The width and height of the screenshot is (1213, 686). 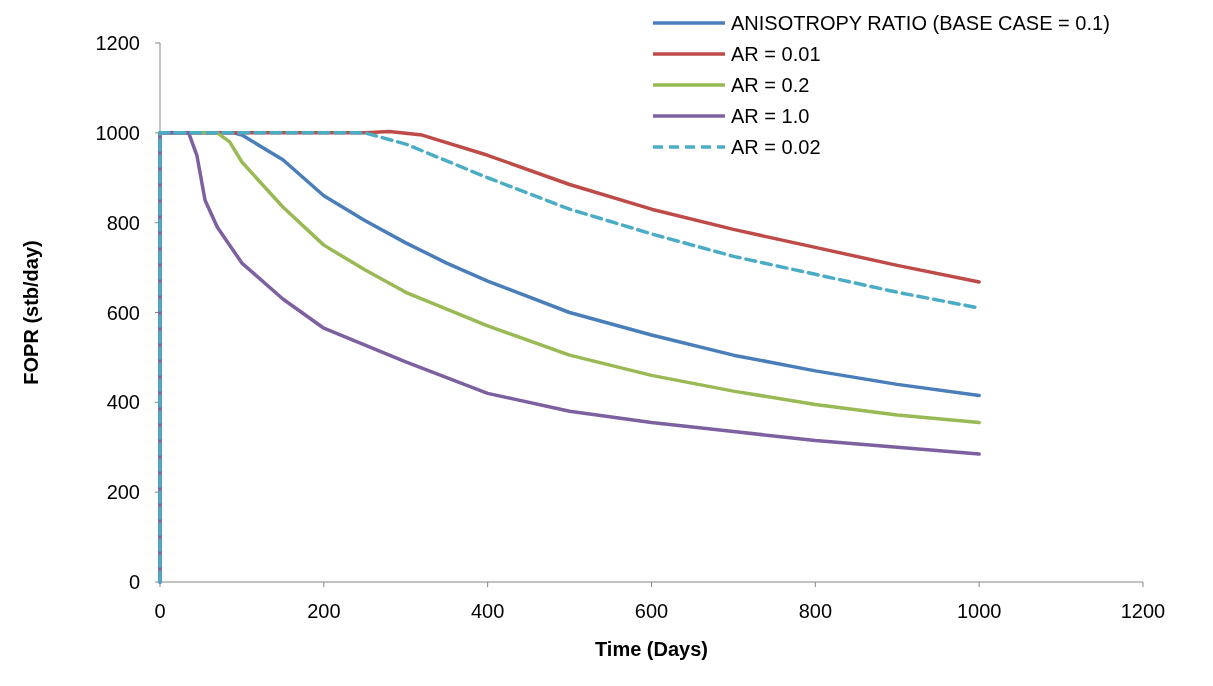 What do you see at coordinates (123, 222) in the screenshot?
I see `y-tick-label: 800` at bounding box center [123, 222].